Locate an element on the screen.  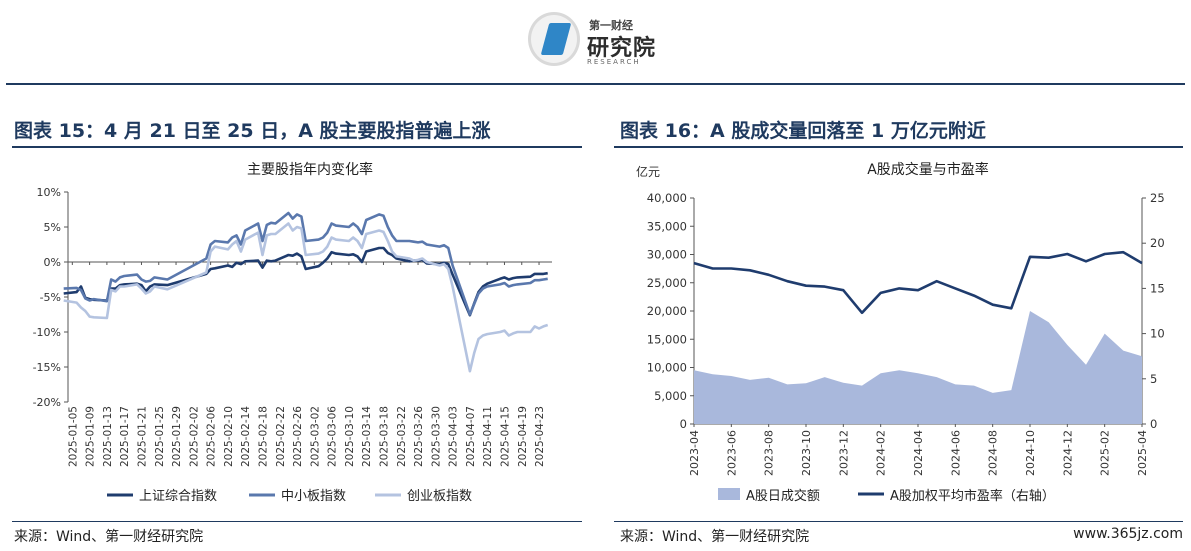
x-tick-label: 2025-03-14 is located at coordinates (367, 436).